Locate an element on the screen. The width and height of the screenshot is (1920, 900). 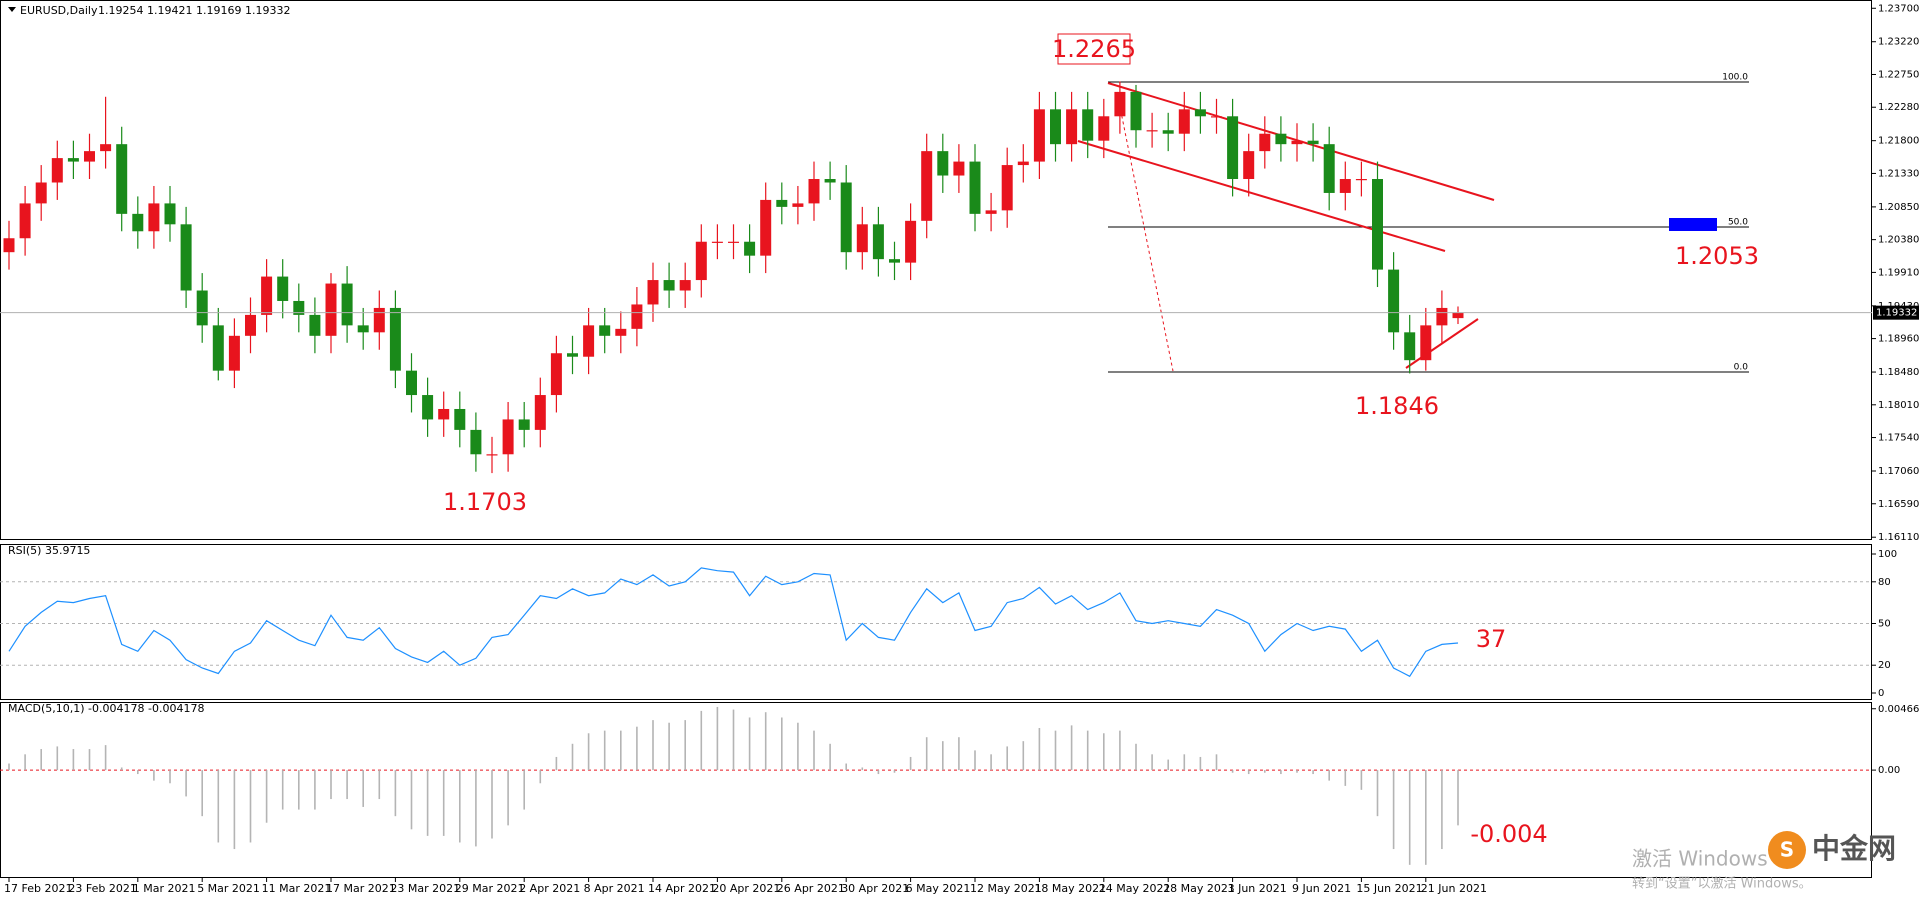
x-tick-label: 23 Feb 2021 is located at coordinates (102, 888).